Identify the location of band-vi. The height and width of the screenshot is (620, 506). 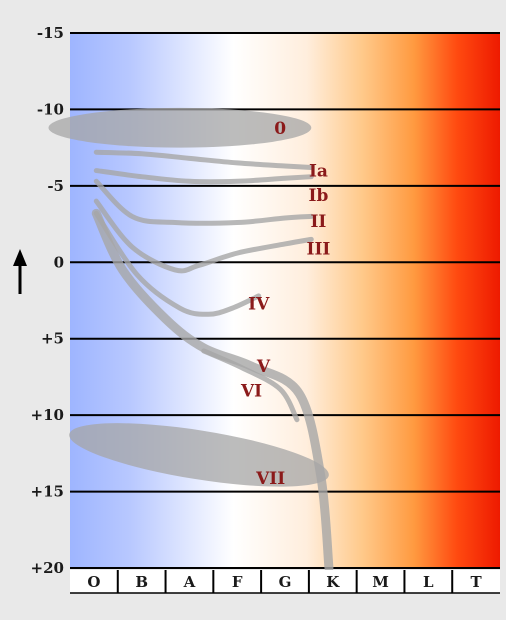
(250, 385).